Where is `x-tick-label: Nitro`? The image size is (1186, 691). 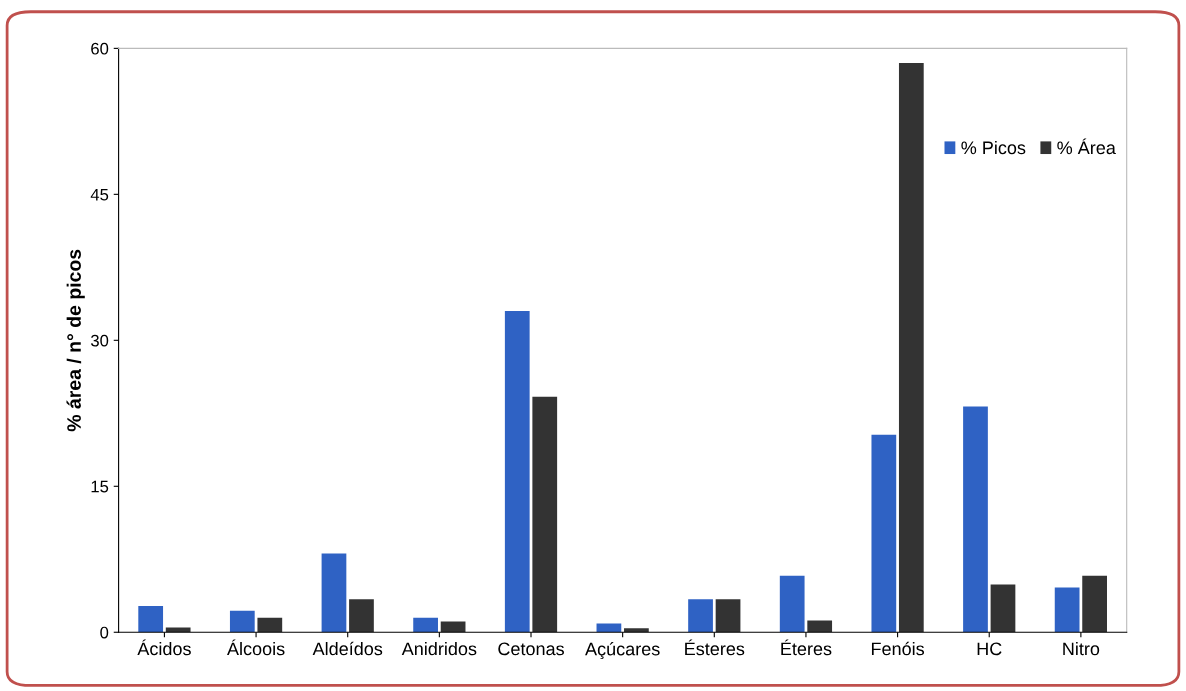 x-tick-label: Nitro is located at coordinates (1081, 648).